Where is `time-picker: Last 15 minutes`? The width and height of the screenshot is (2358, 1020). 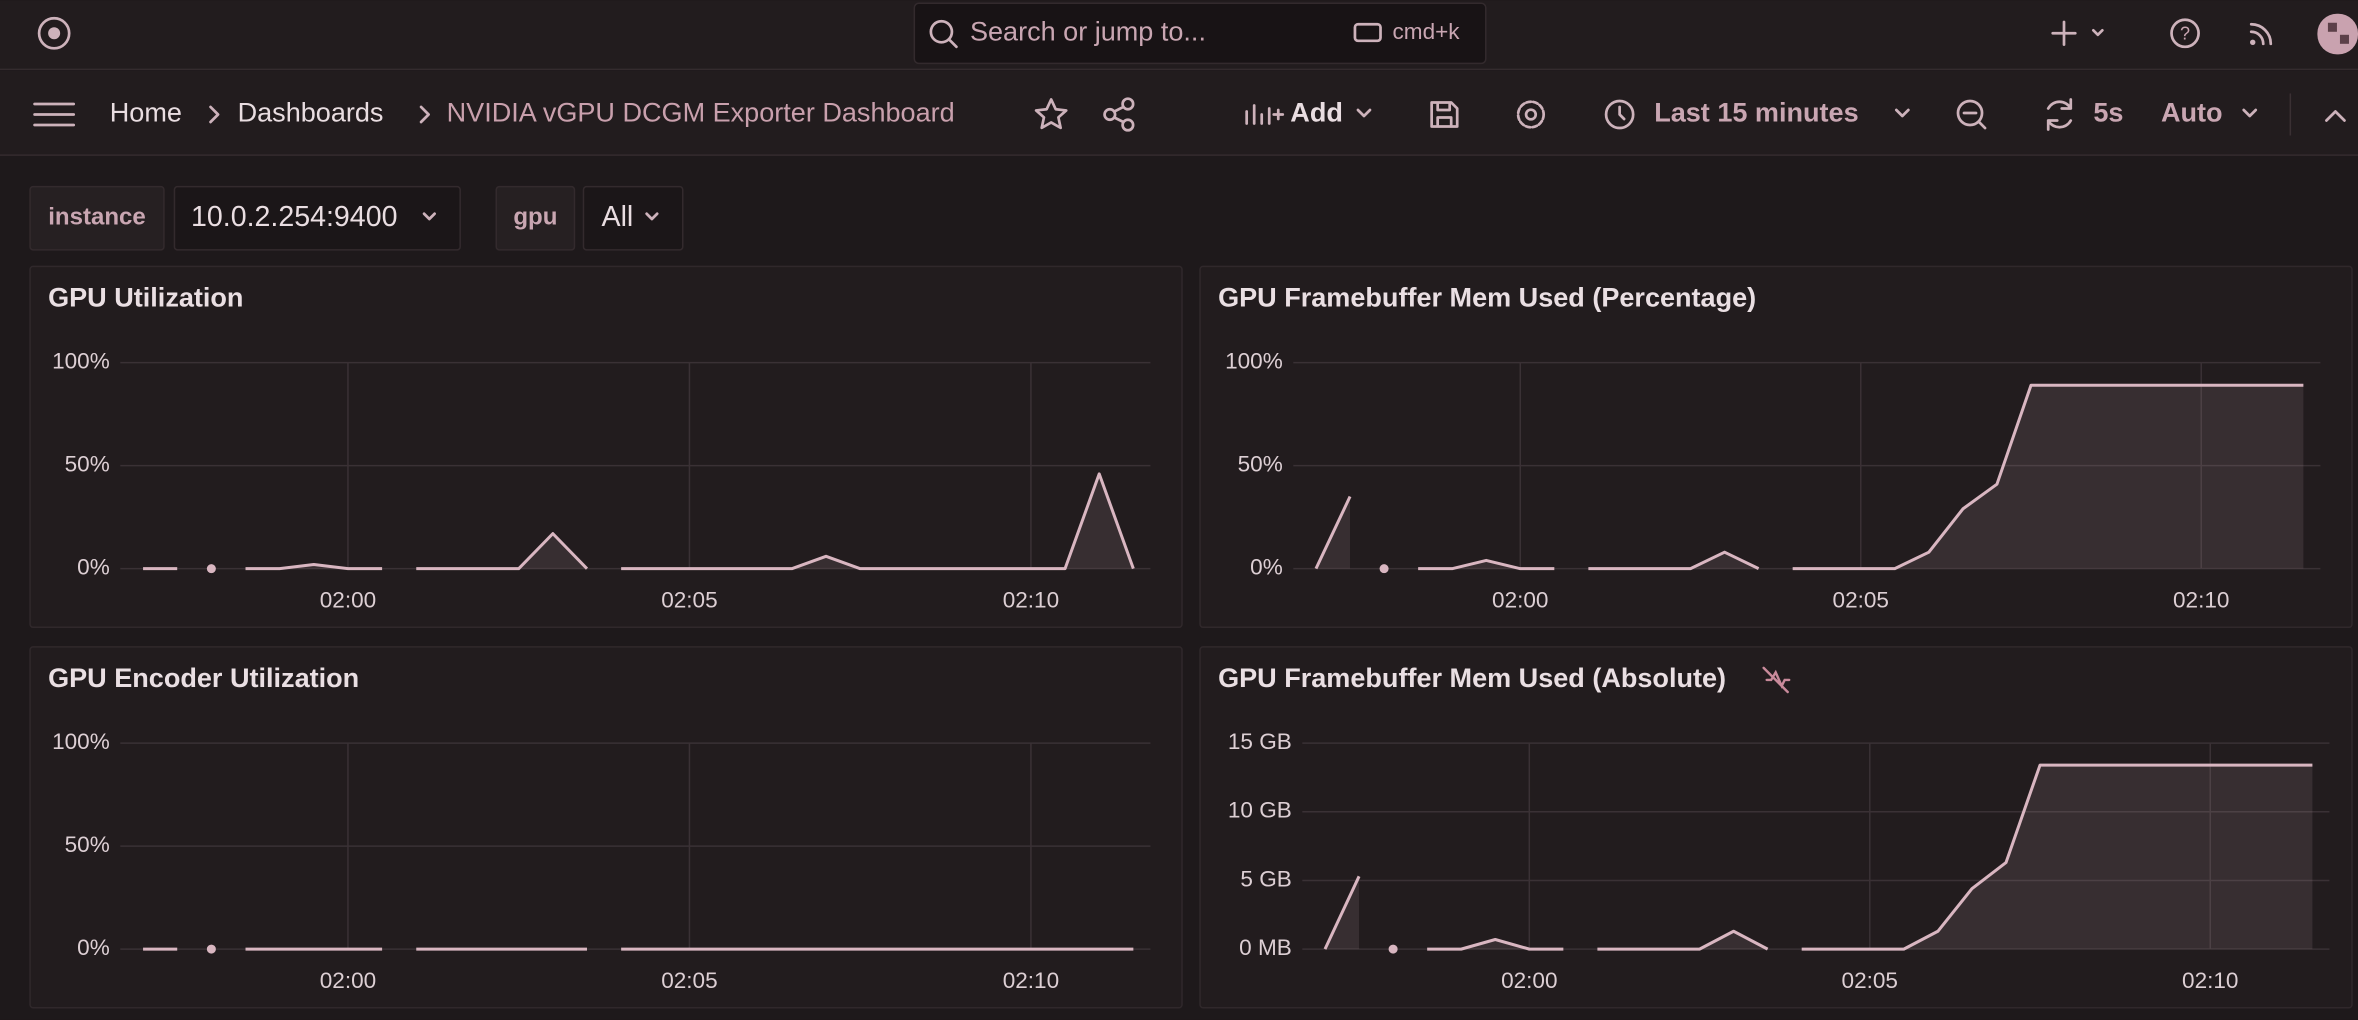
time-picker: Last 15 minutes is located at coordinates (1757, 114).